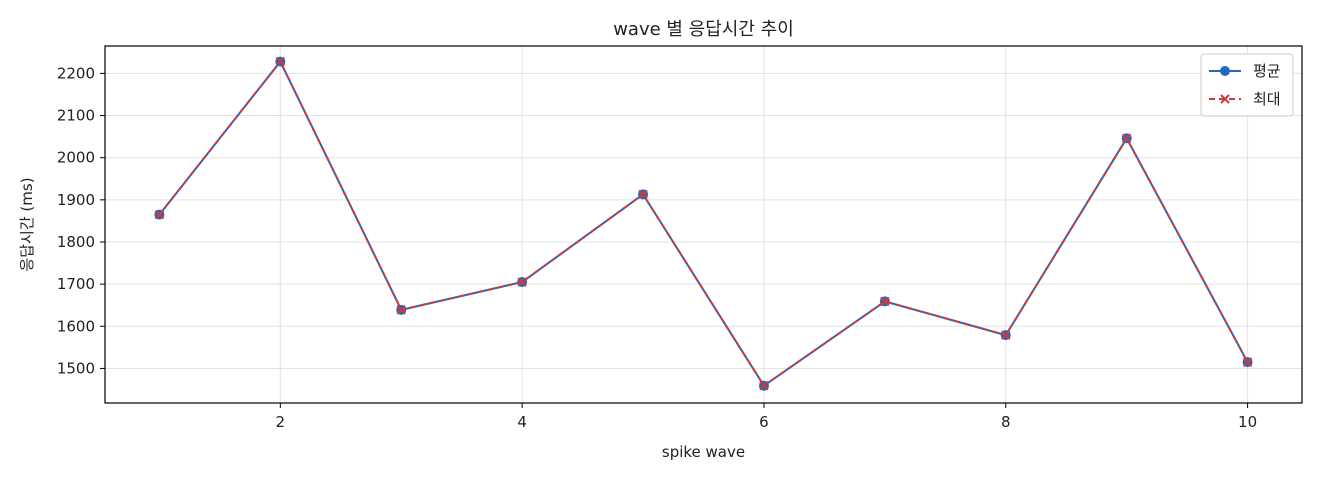 The height and width of the screenshot is (484, 1320). I want to click on y-tick-label: 1900, so click(76, 200).